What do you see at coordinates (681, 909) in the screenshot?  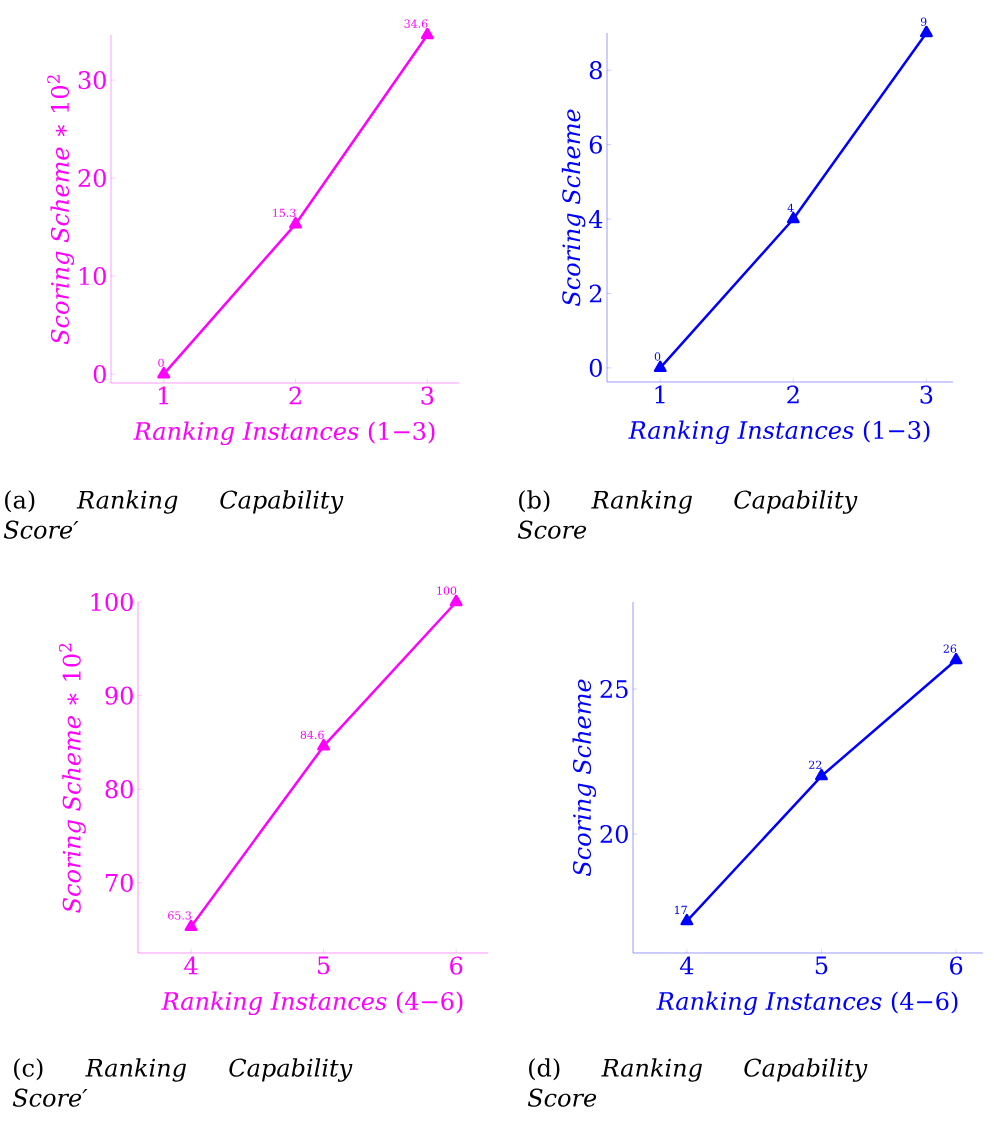 I see `data-label: 17` at bounding box center [681, 909].